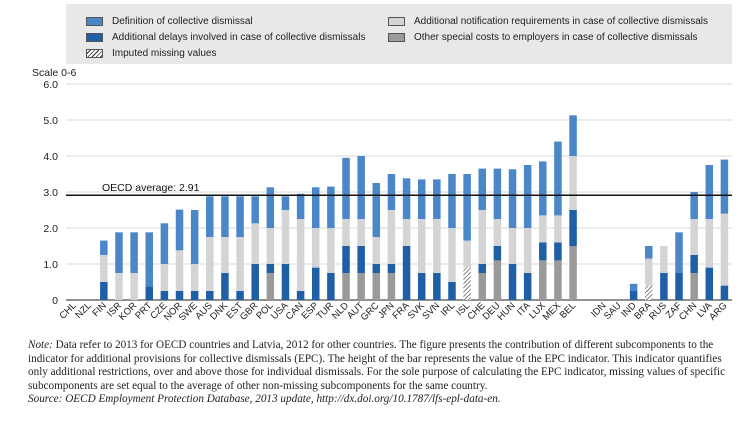  I want to click on y-axis-label: Scale 0-6, so click(54, 73).